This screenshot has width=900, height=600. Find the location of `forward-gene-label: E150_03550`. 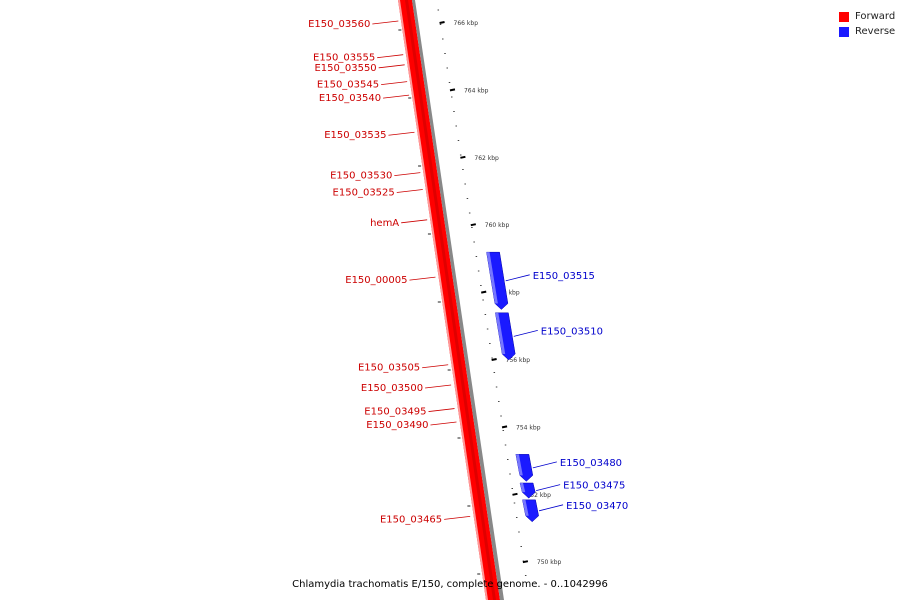

forward-gene-label: E150_03550 is located at coordinates (345, 68).